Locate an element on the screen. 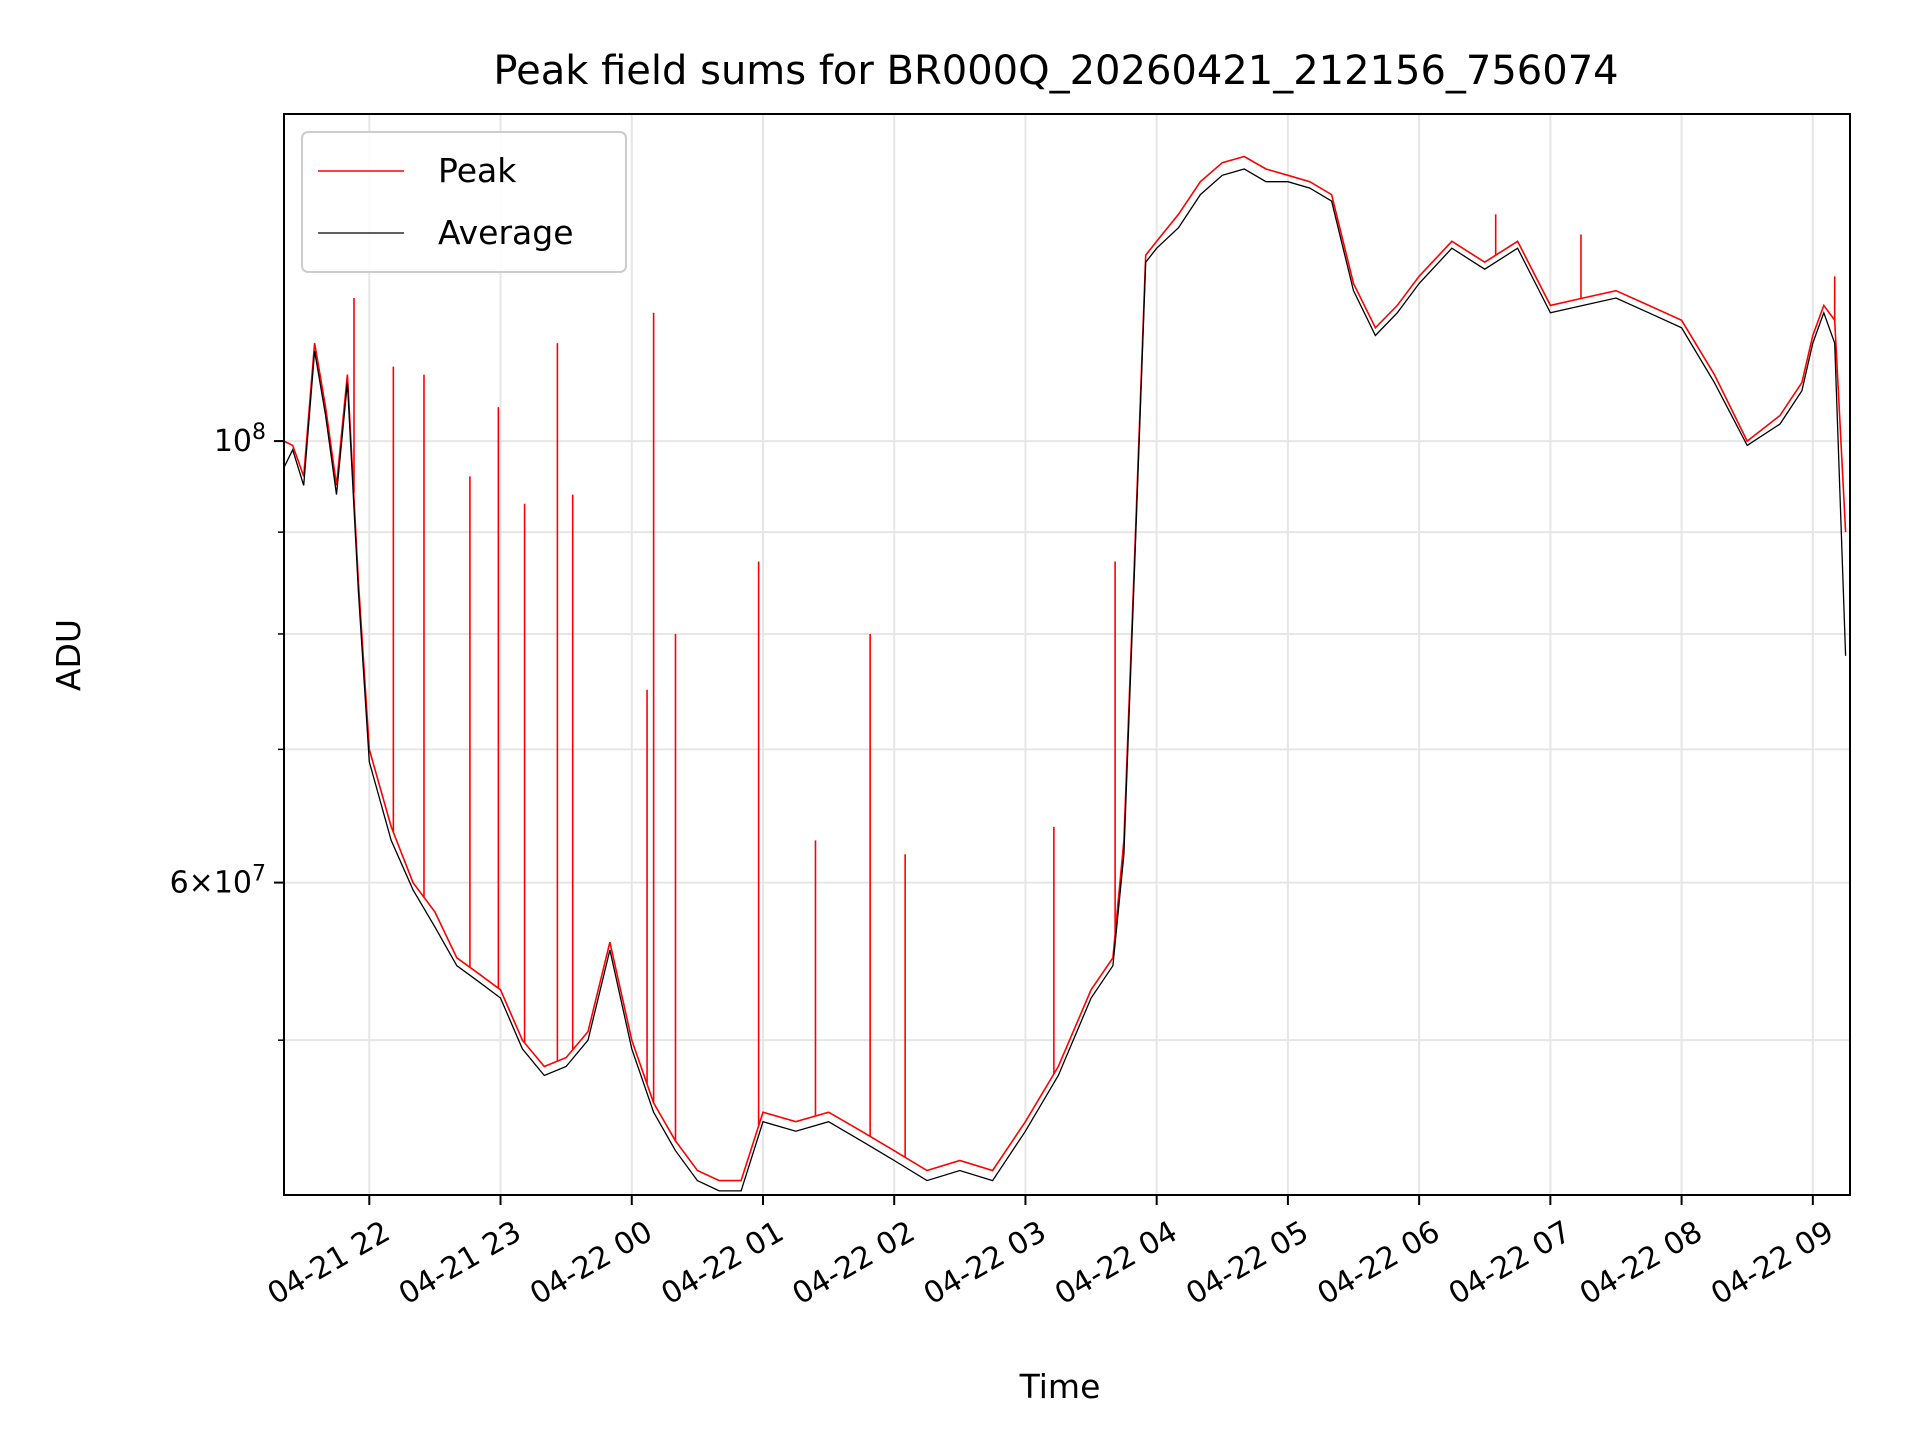 This screenshot has height=1440, width=1920. y-tick-label: 108 is located at coordinates (240, 439).